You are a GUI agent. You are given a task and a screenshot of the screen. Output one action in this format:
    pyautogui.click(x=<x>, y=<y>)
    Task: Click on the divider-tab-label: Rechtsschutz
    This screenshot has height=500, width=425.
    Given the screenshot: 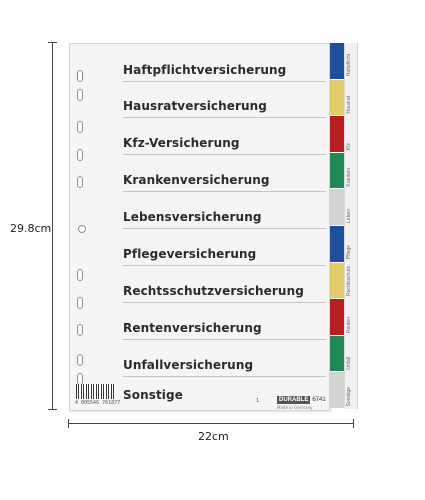 What is the action you would take?
    pyautogui.click(x=349, y=281)
    